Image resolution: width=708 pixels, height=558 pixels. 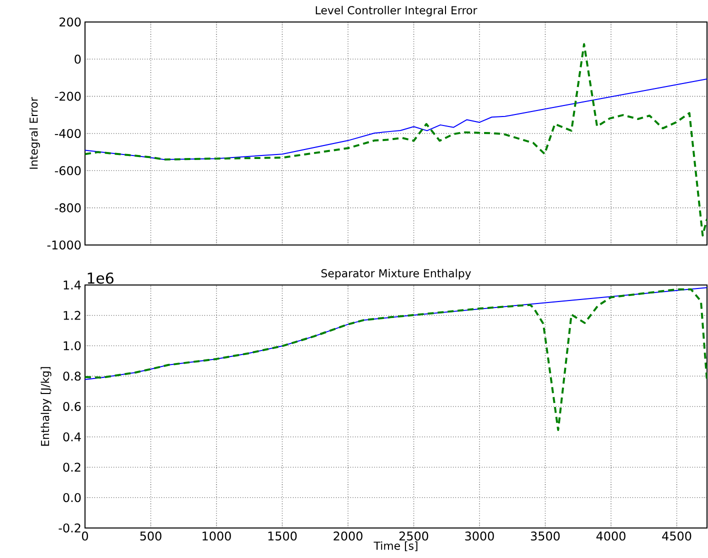 I want to click on text: 1e6, so click(x=101, y=278).